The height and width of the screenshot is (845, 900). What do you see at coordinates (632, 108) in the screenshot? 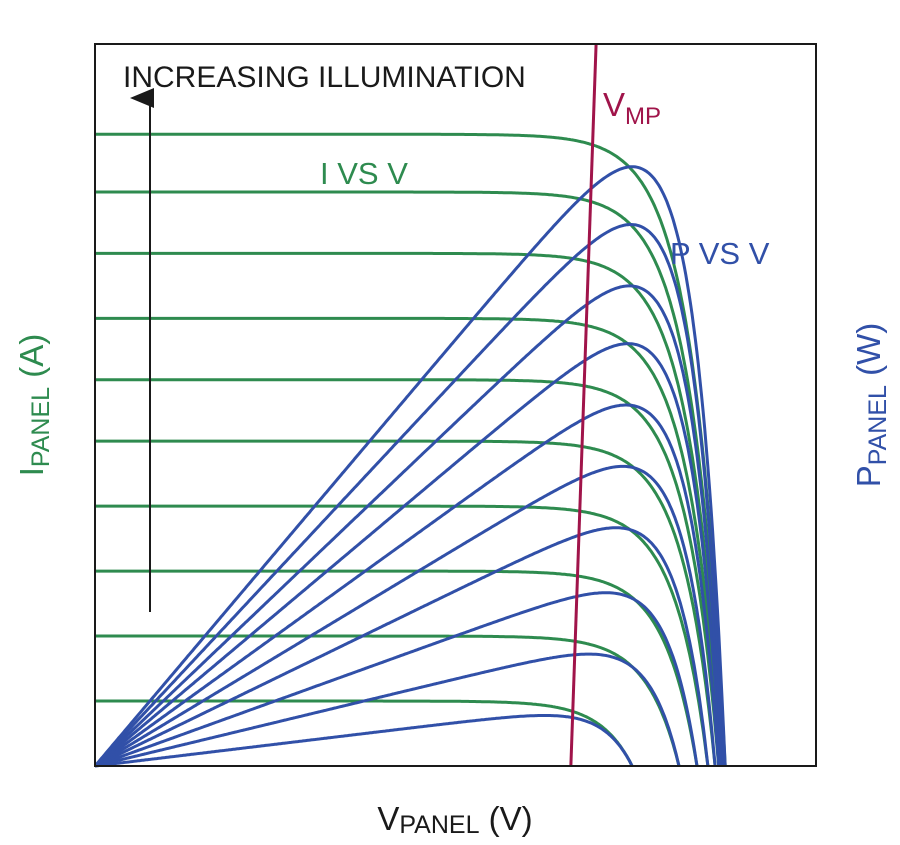
I see `vmp-label: VMP` at bounding box center [632, 108].